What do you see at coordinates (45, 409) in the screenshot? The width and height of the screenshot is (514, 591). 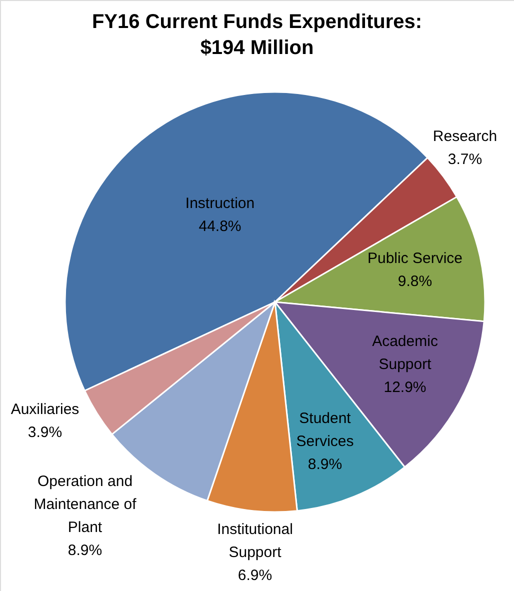 I see `slice-label: Auxiliaries` at bounding box center [45, 409].